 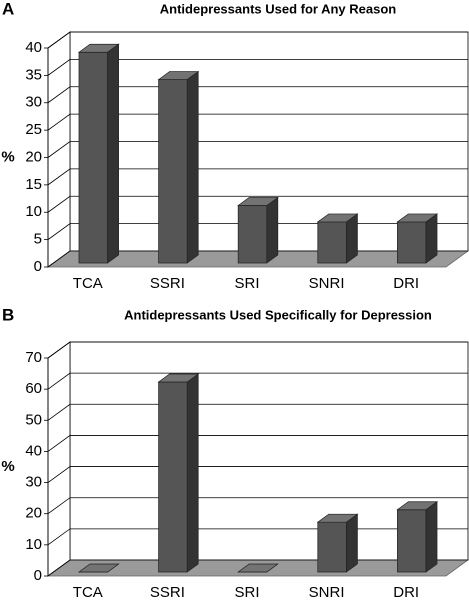 I want to click on y-tick-label: 25, so click(x=33, y=129).